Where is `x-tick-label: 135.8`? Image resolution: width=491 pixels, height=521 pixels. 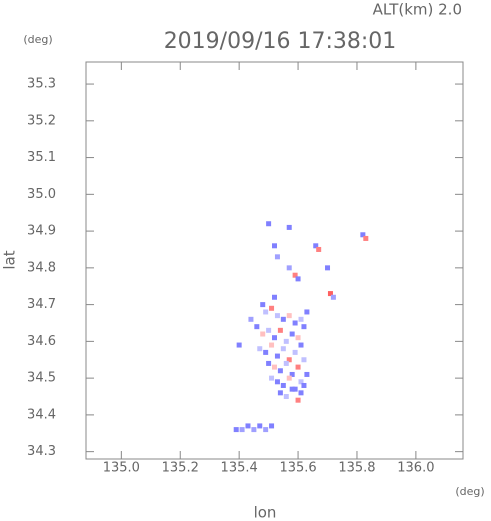
x-tick-label: 135.8 is located at coordinates (356, 468).